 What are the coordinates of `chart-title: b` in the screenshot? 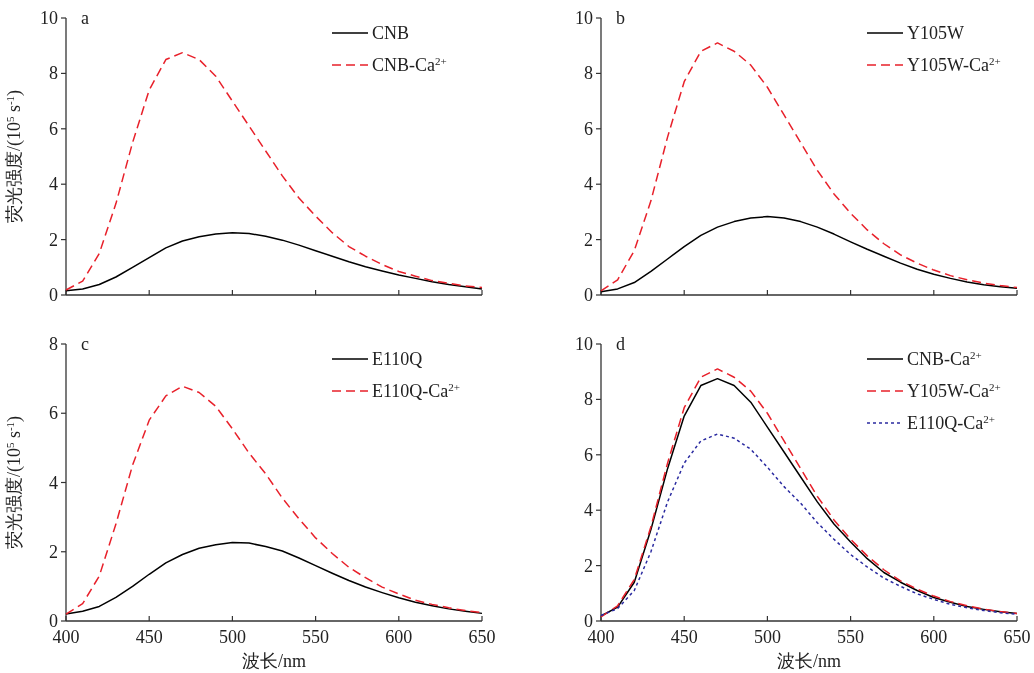 It's located at (620, 18).